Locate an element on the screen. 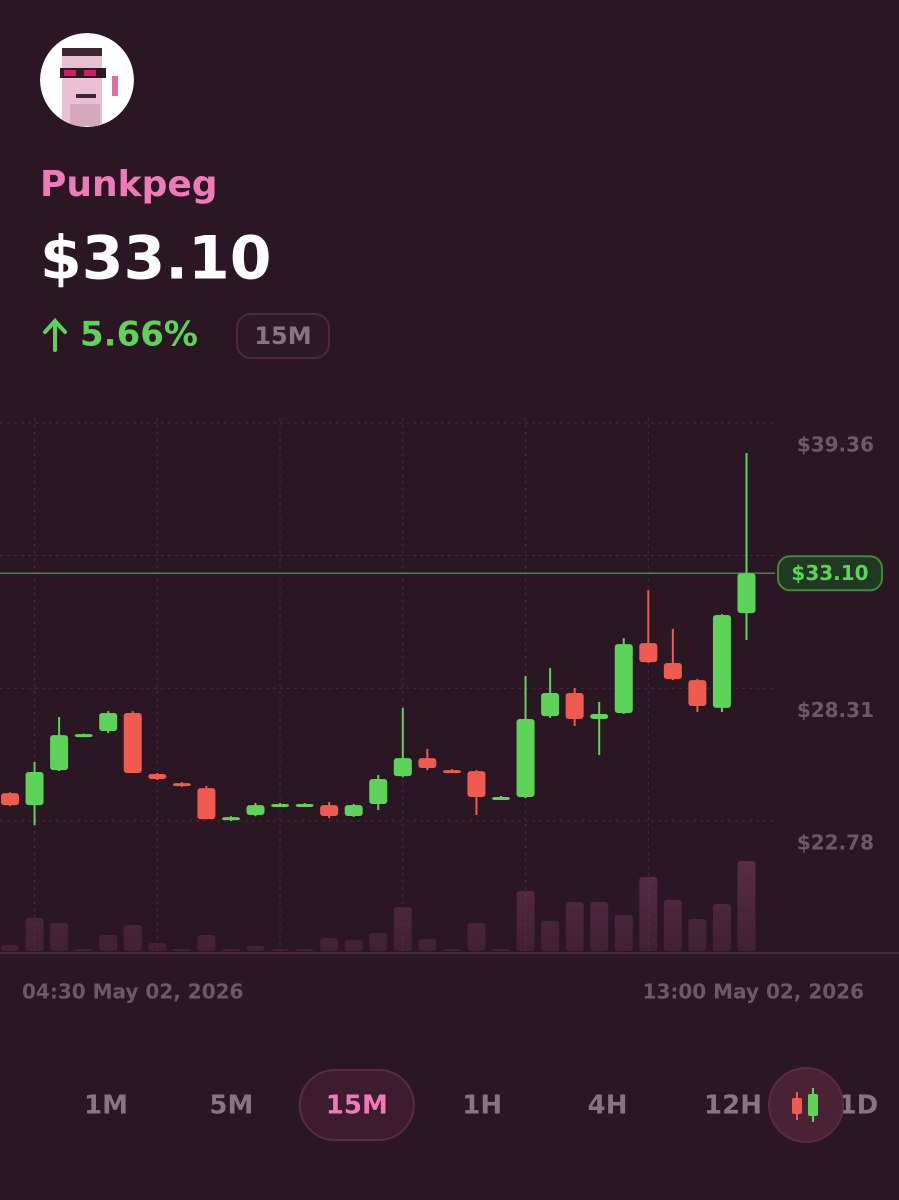  timeframe-button: 1M is located at coordinates (106, 1106).